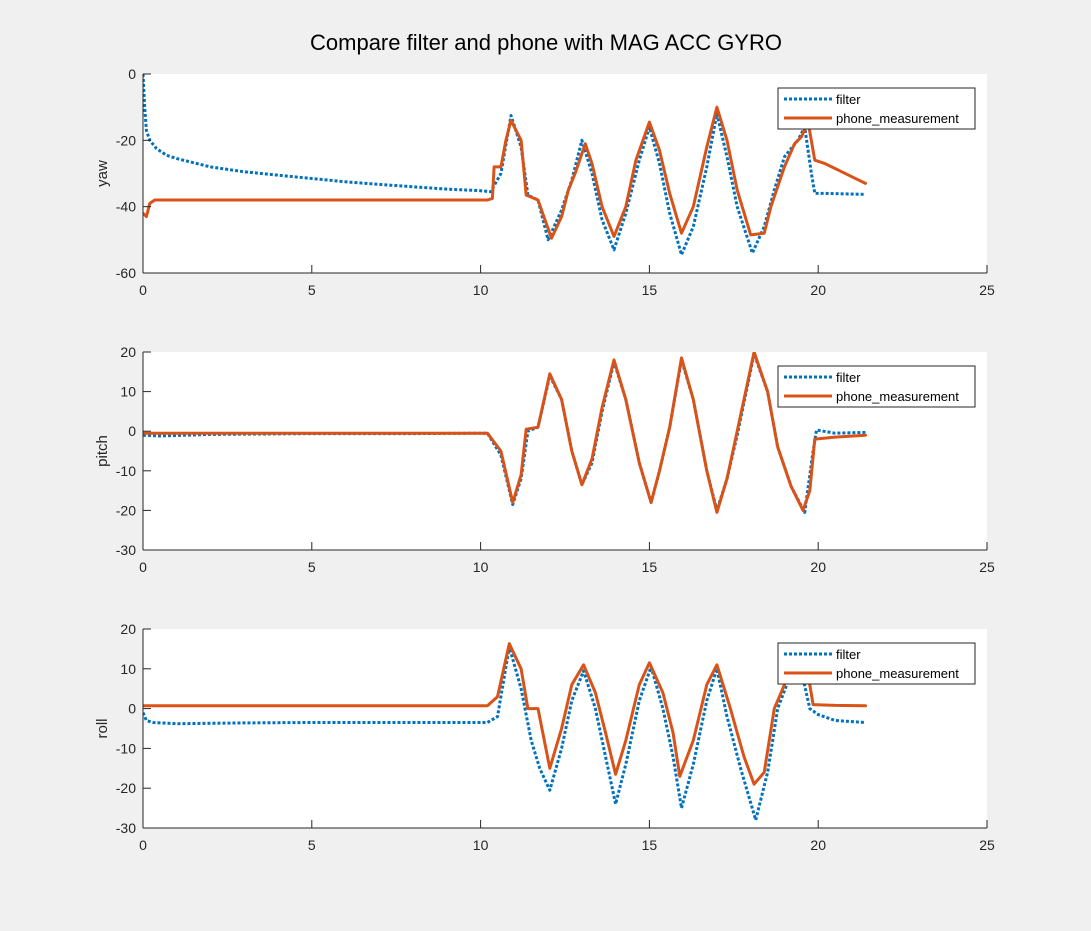  I want to click on pitch-legend-filter-label: filter, so click(848, 377).